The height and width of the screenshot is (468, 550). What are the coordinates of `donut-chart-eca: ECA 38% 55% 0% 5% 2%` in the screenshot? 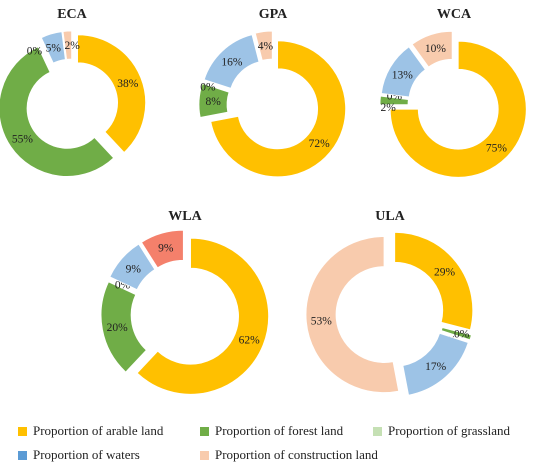 It's located at (73, 92).